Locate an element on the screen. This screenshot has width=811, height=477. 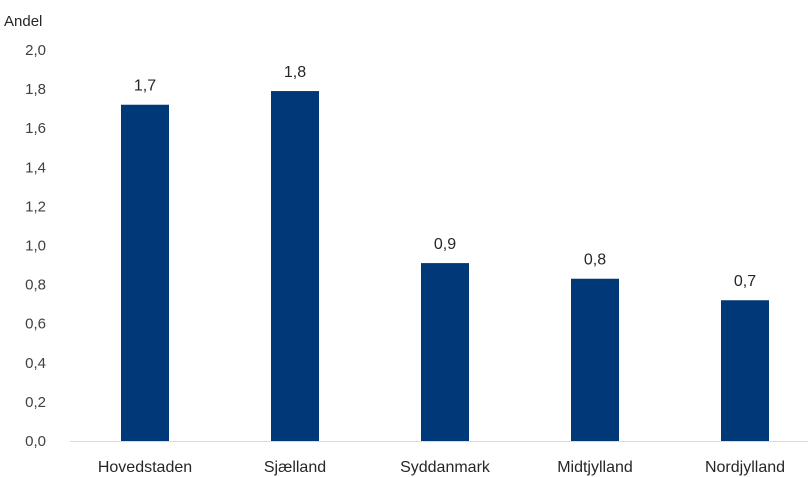
y-tick-label: 1,0 is located at coordinates (35, 246).